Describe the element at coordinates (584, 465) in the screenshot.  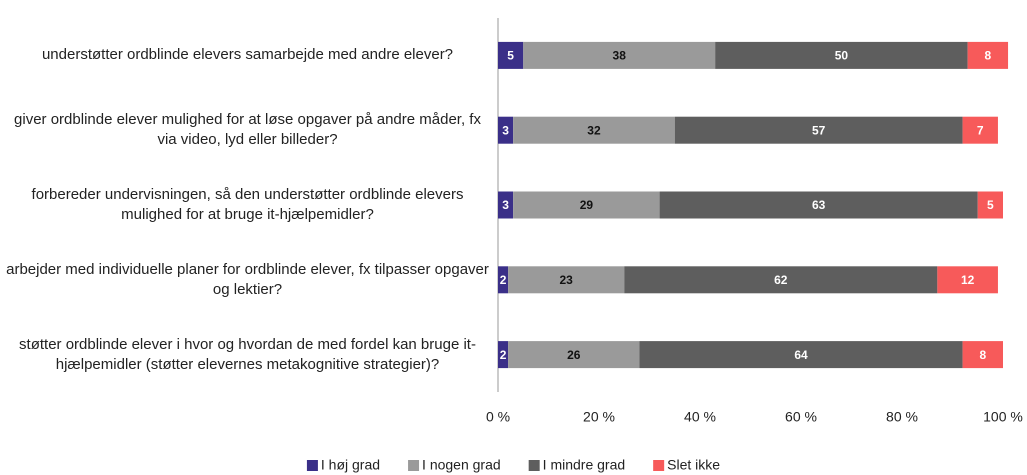
I see `legend-label: I mindre grad` at that location.